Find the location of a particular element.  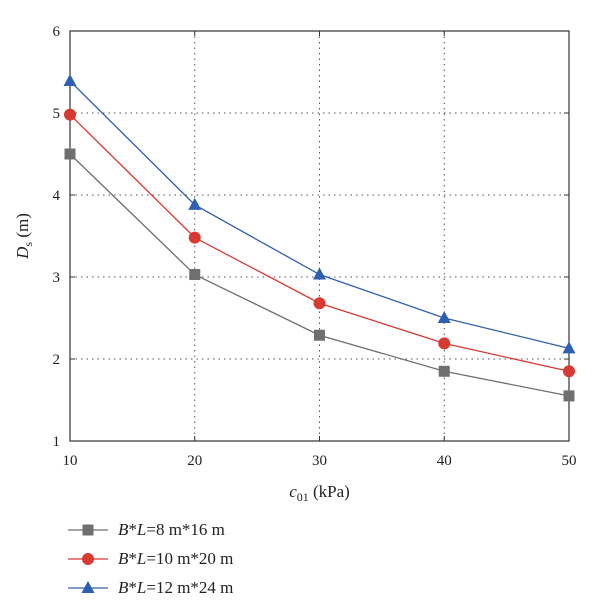

legend-label: B*L=8 m*16 m is located at coordinates (171, 529).